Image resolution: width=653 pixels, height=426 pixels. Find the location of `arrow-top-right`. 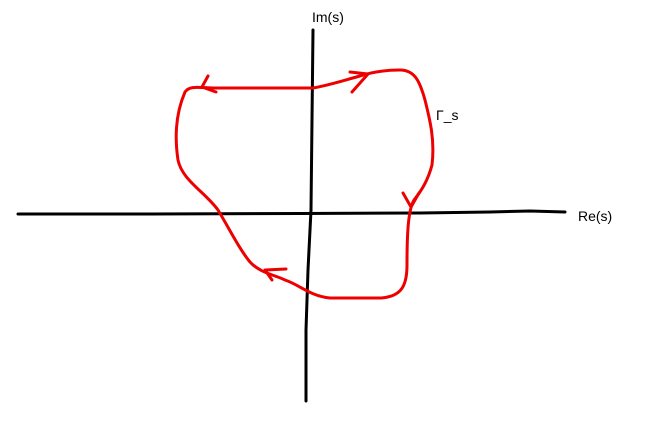

arrow-top-right is located at coordinates (359, 82).